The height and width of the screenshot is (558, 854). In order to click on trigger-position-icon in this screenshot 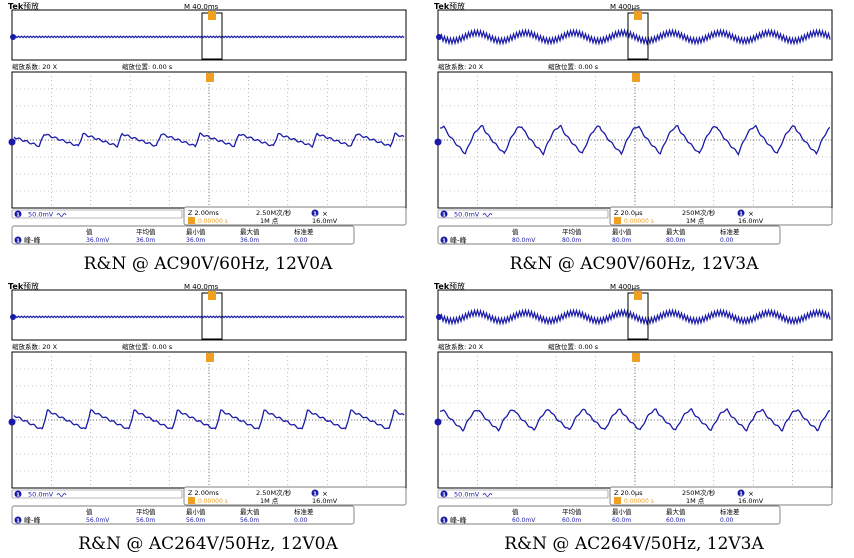, I will do `click(191, 500)`.